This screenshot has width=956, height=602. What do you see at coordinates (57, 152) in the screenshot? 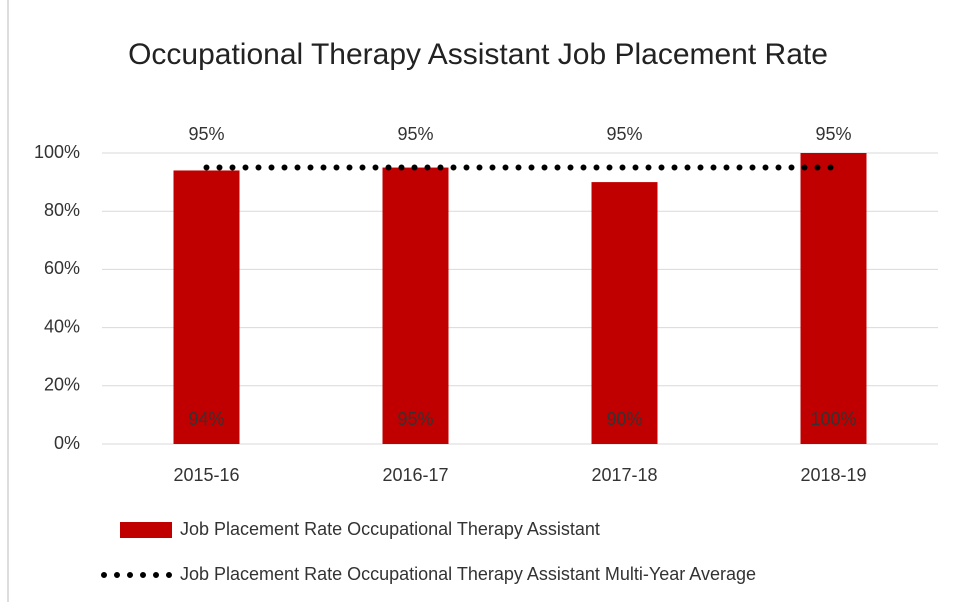
I see `y-tick-label: 100%` at bounding box center [57, 152].